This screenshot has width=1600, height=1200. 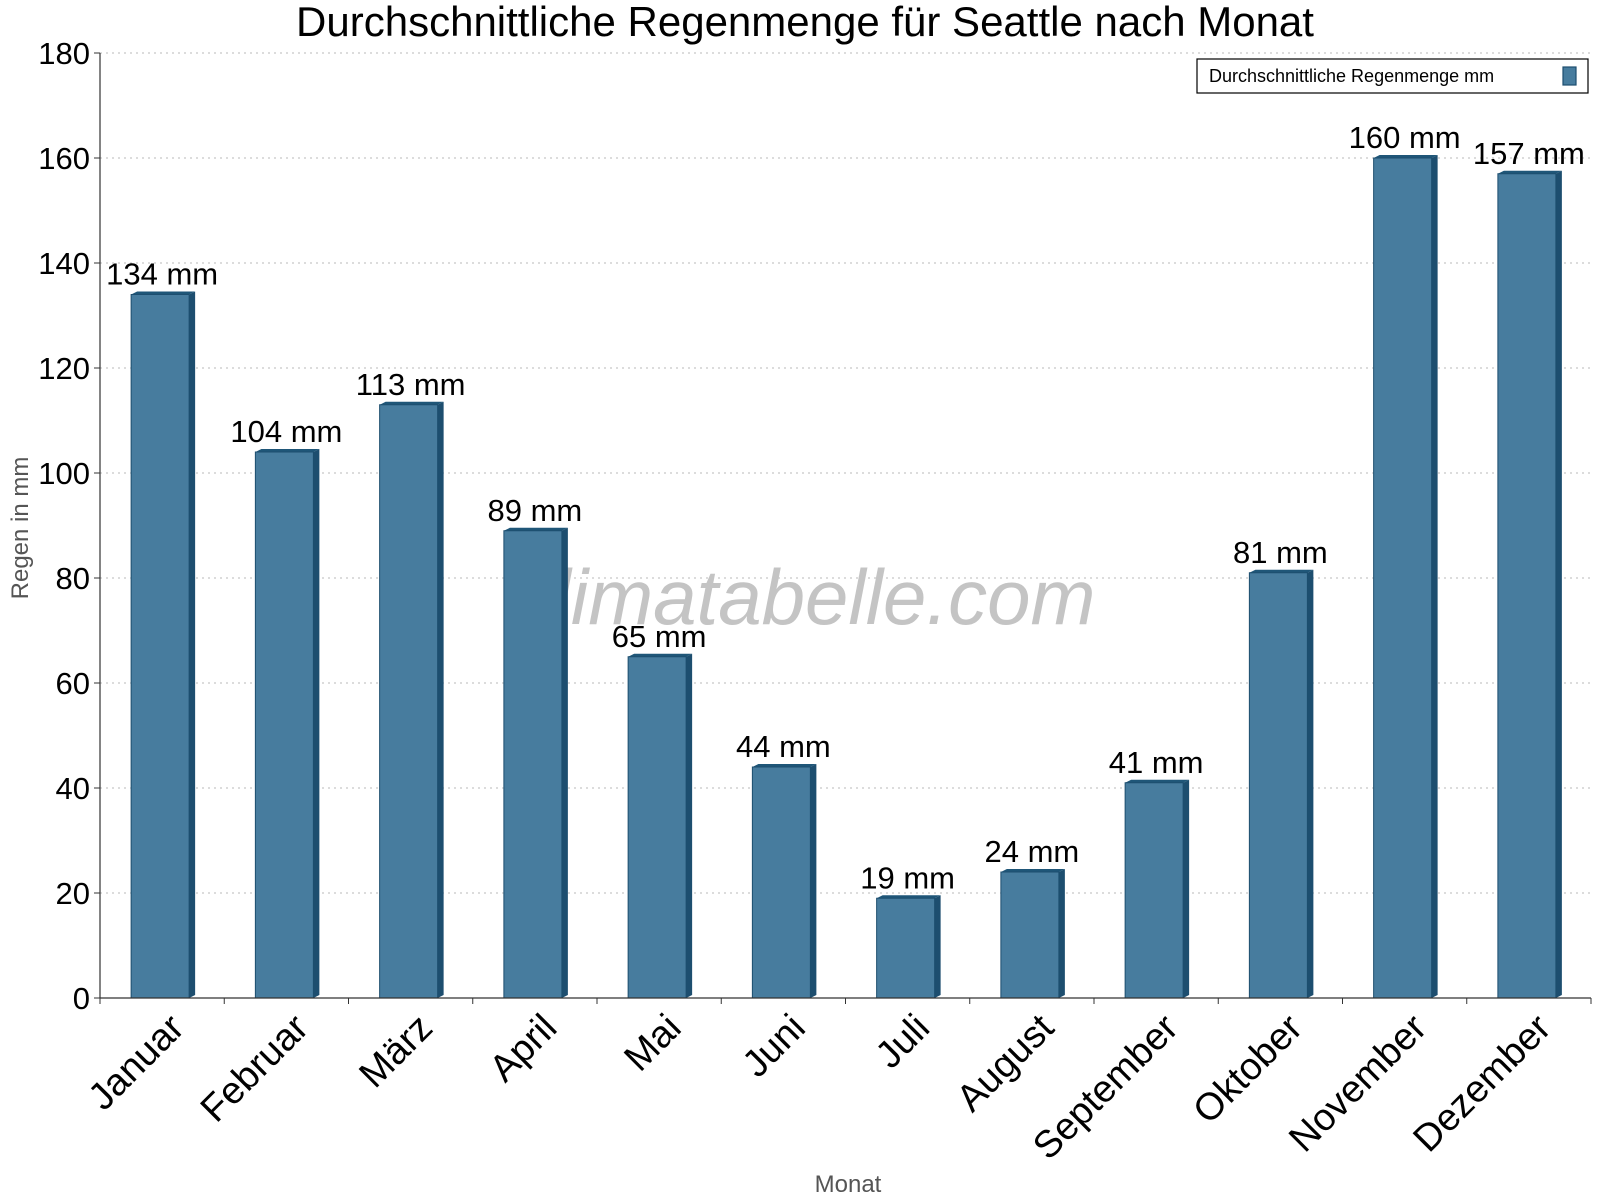 What do you see at coordinates (20, 528) in the screenshot?
I see `y-axis-title: Regen in mm` at bounding box center [20, 528].